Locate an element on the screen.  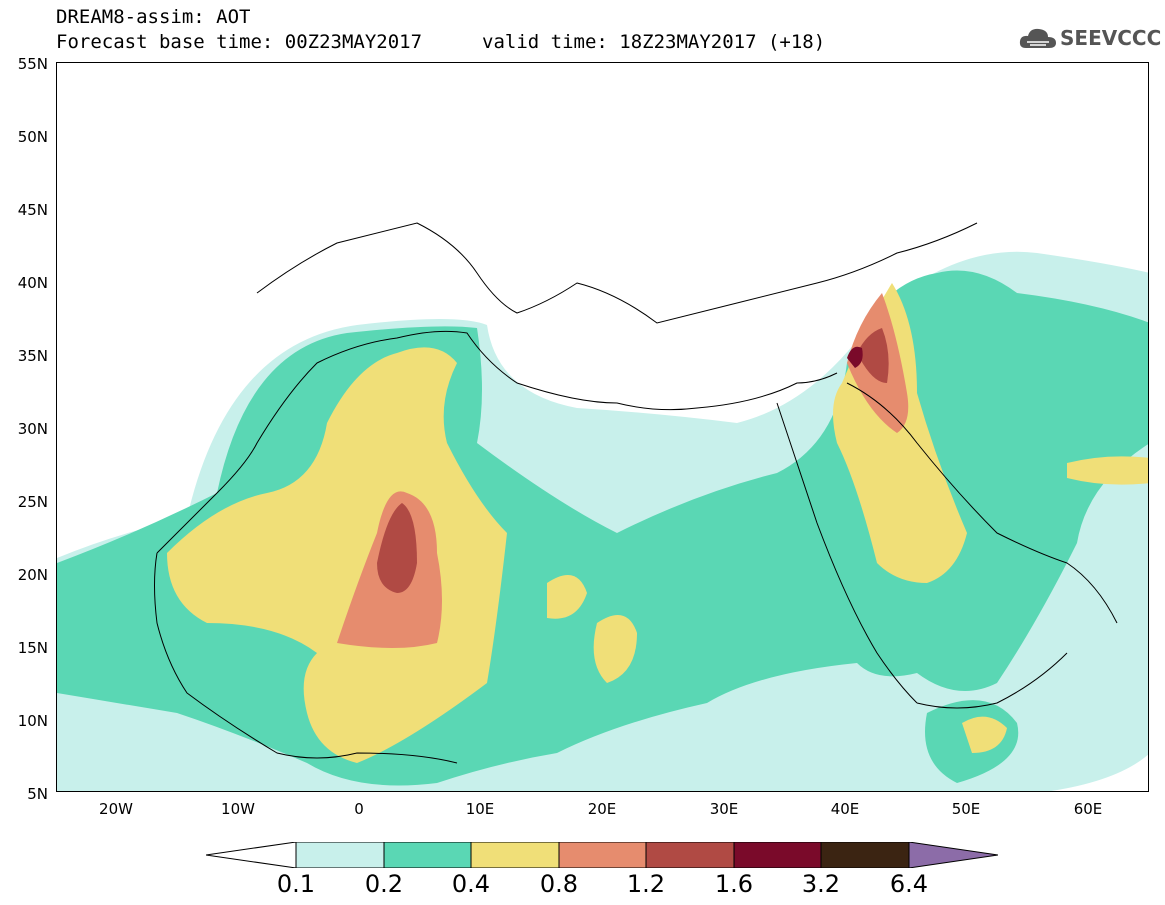
lat-label: 55N is located at coordinates (32, 64).